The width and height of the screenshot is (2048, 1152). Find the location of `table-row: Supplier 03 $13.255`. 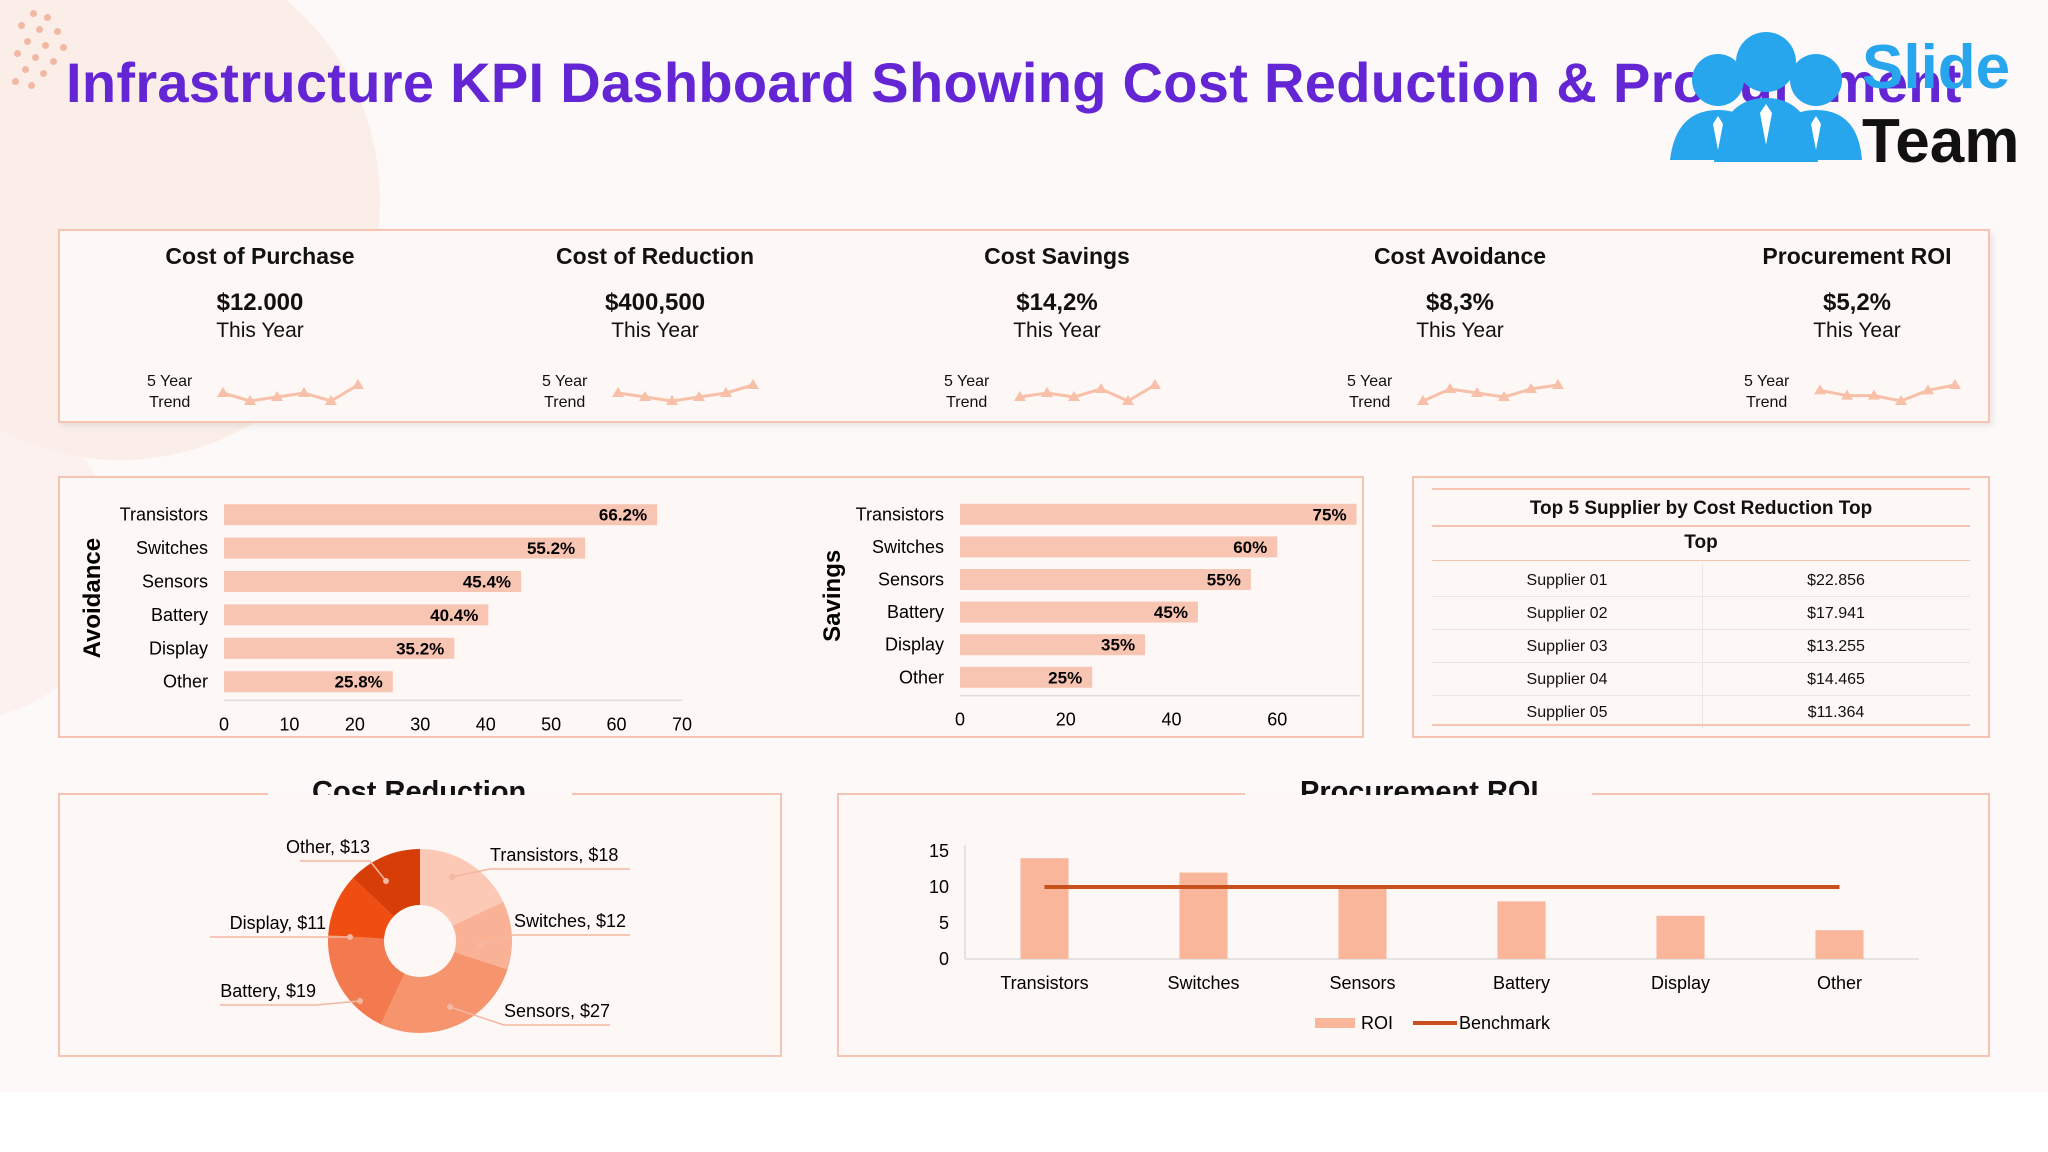

table-row: Supplier 03 $13.255 is located at coordinates (1701, 646).